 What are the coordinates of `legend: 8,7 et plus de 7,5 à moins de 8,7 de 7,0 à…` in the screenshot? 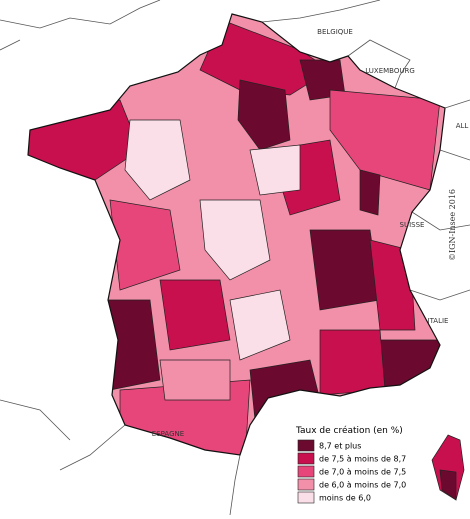 It's located at (351, 471).